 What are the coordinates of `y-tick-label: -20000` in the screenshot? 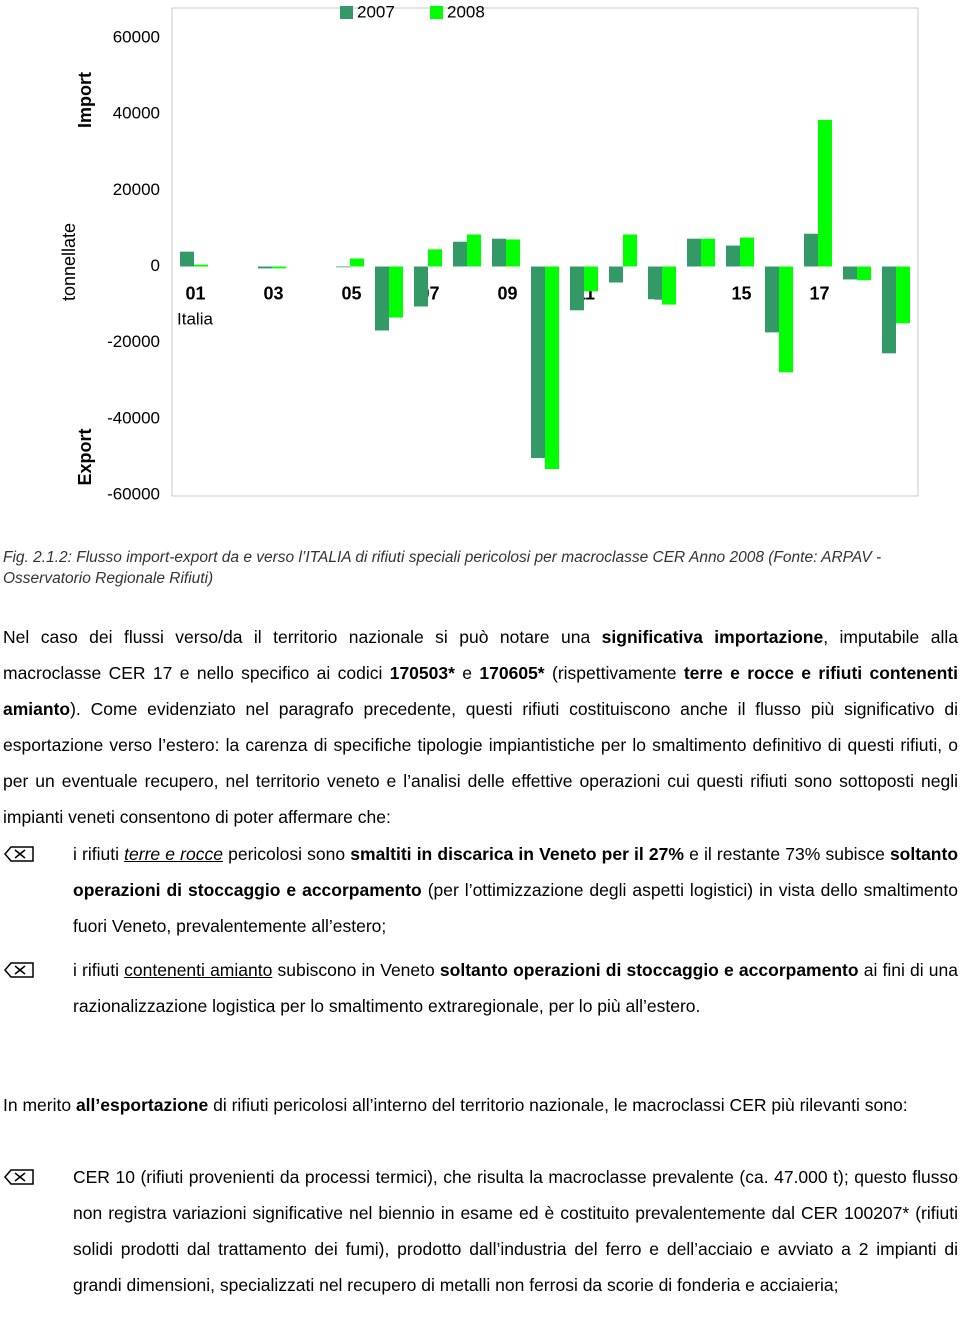 It's located at (133, 341).